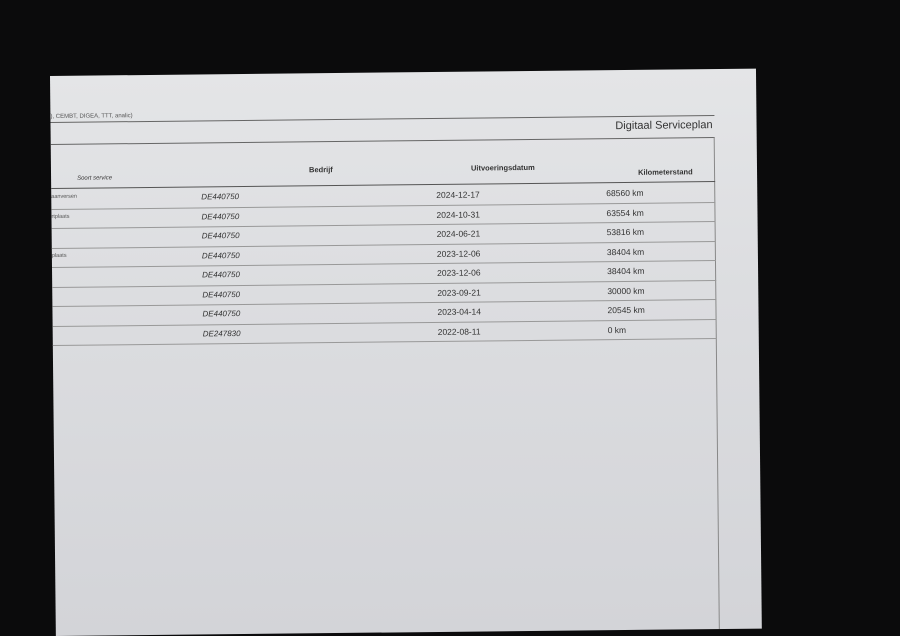  I want to click on date-cell: 2024-10-31, so click(458, 214).